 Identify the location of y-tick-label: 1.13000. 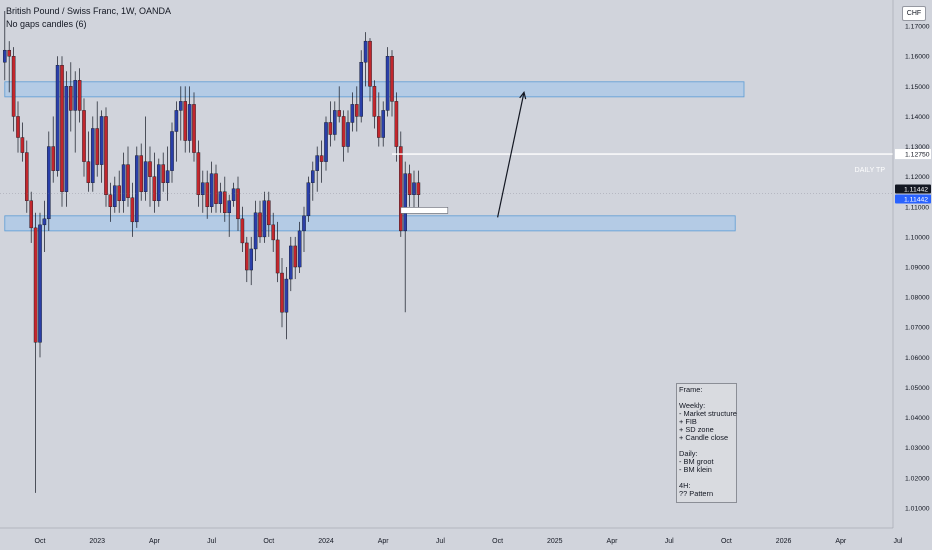
(917, 147).